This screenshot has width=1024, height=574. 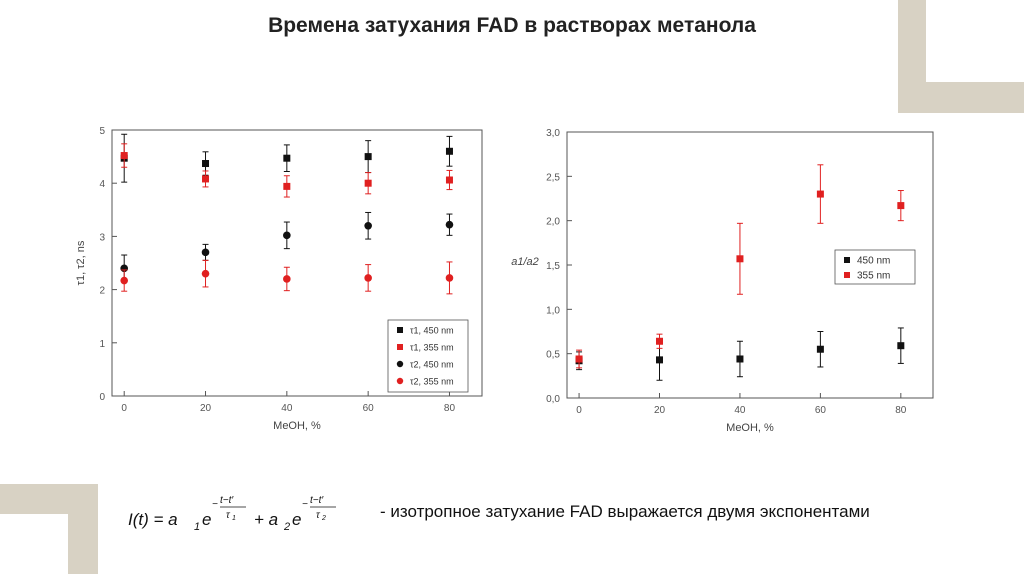 What do you see at coordinates (102, 237) in the screenshot?
I see `left-chart-y-tick-label: 3` at bounding box center [102, 237].